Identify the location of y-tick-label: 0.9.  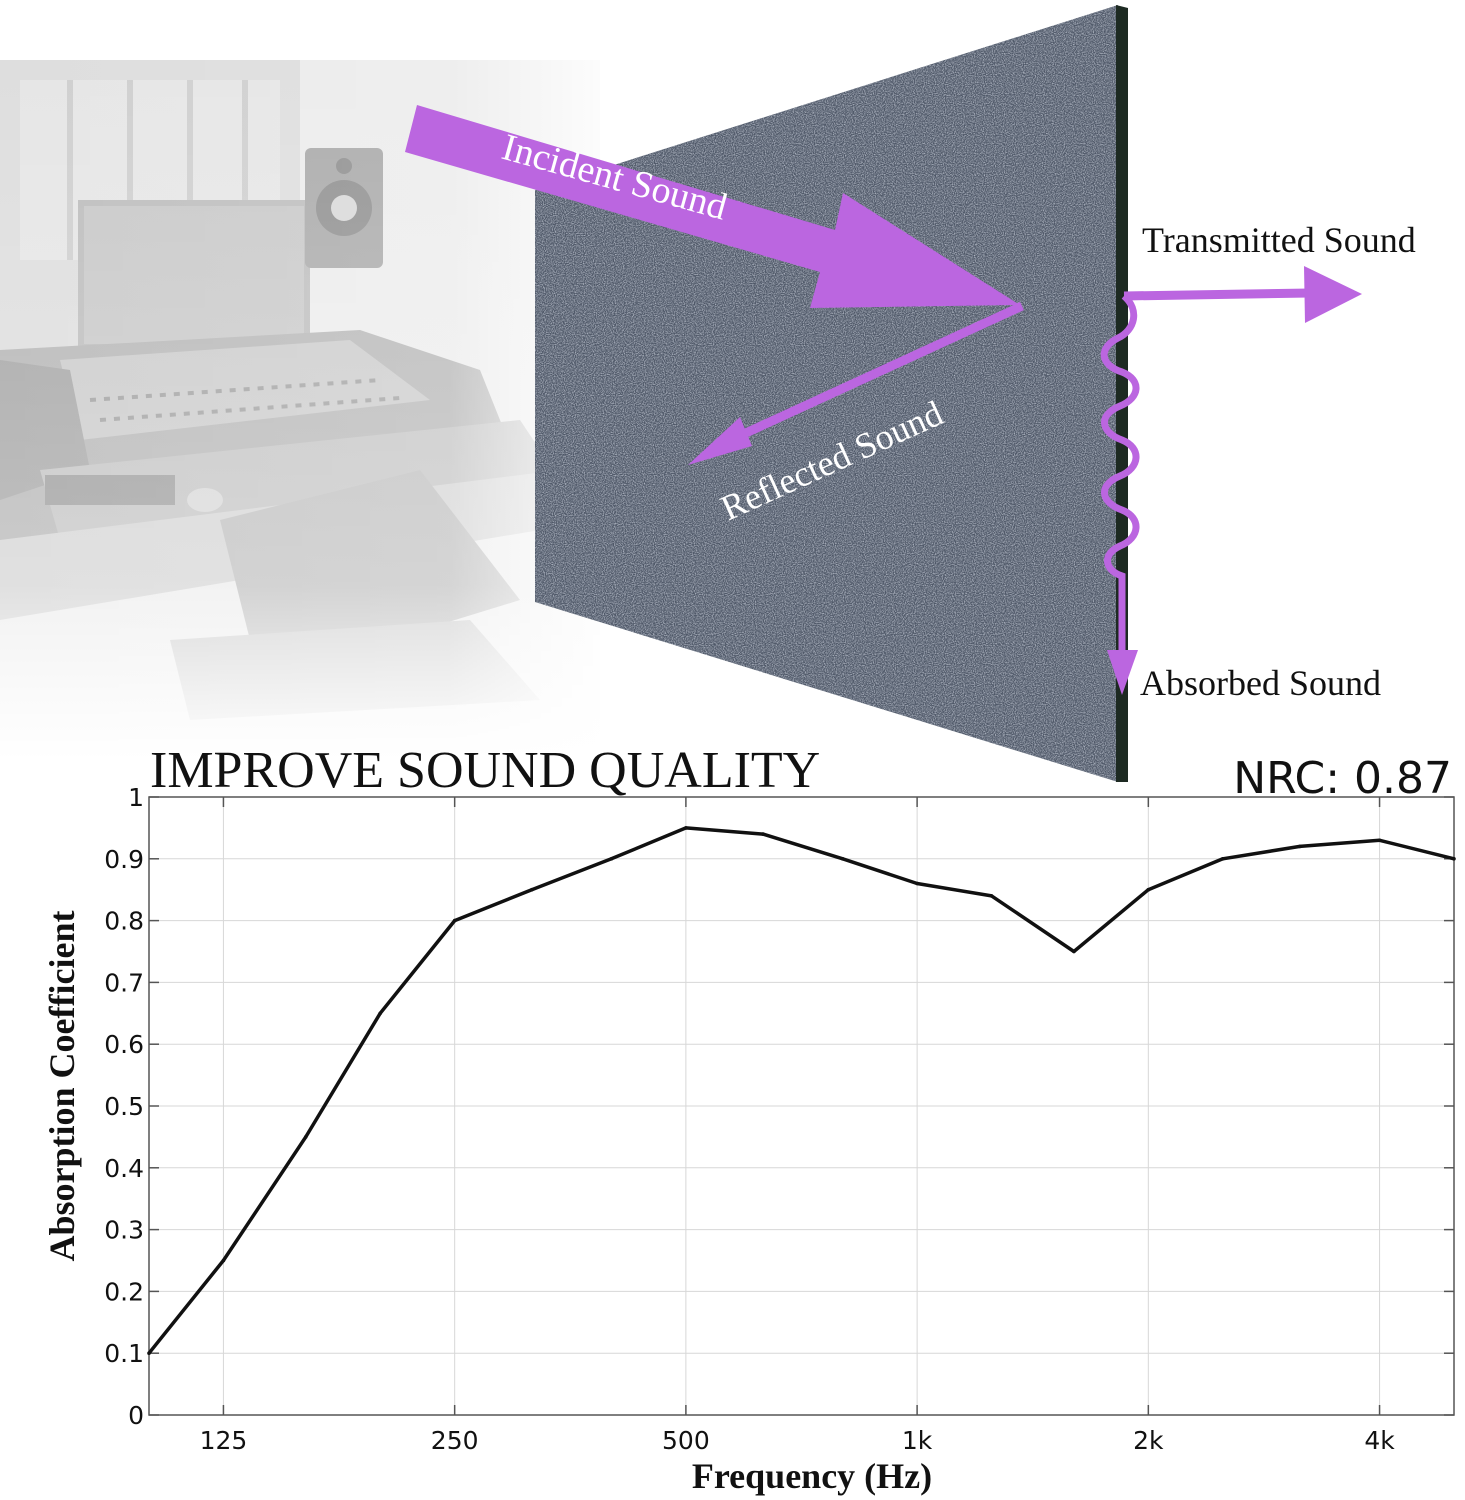
(124, 859).